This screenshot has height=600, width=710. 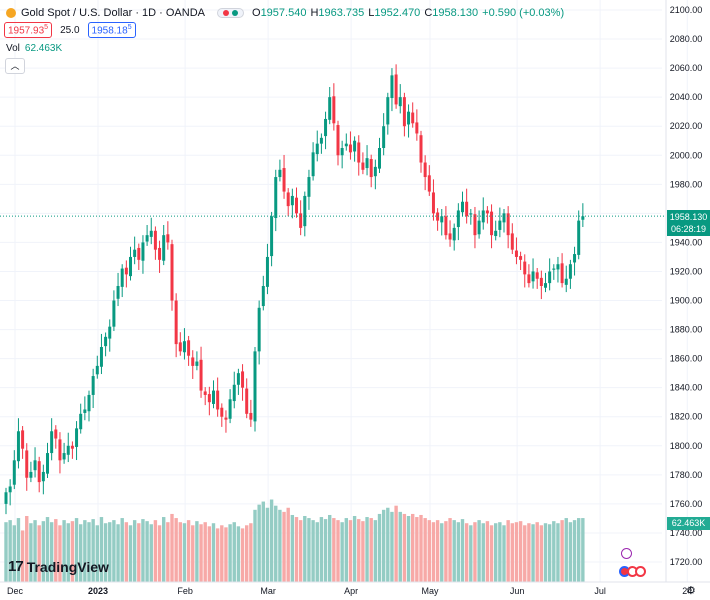 I want to click on brand-name: TradingView, so click(x=67, y=566).